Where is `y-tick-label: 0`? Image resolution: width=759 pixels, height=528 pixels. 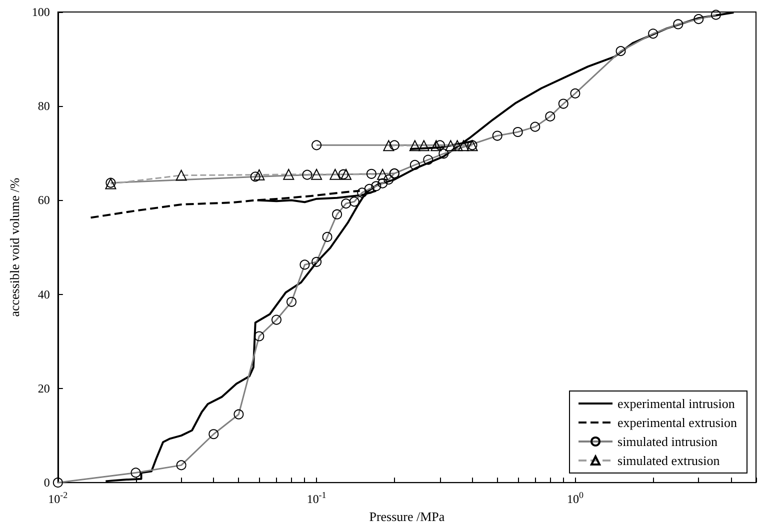
y-tick-label: 0 is located at coordinates (47, 483).